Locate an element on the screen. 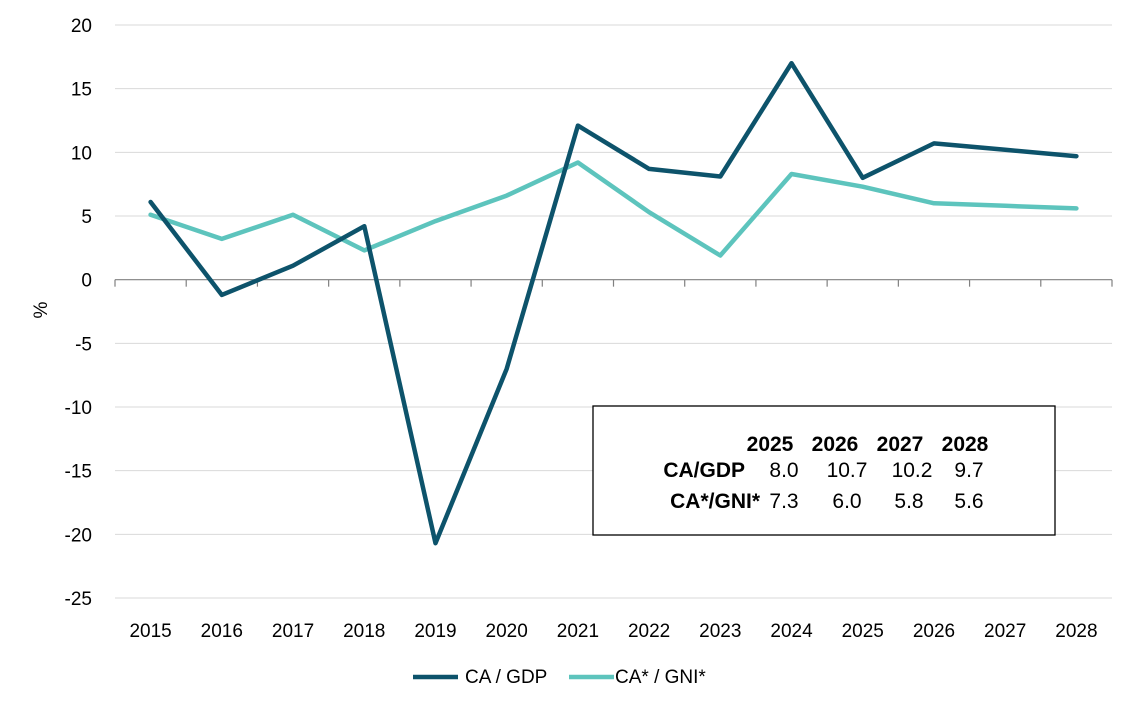  table-row-label-ca-gdp: CA/GDP is located at coordinates (704, 470).